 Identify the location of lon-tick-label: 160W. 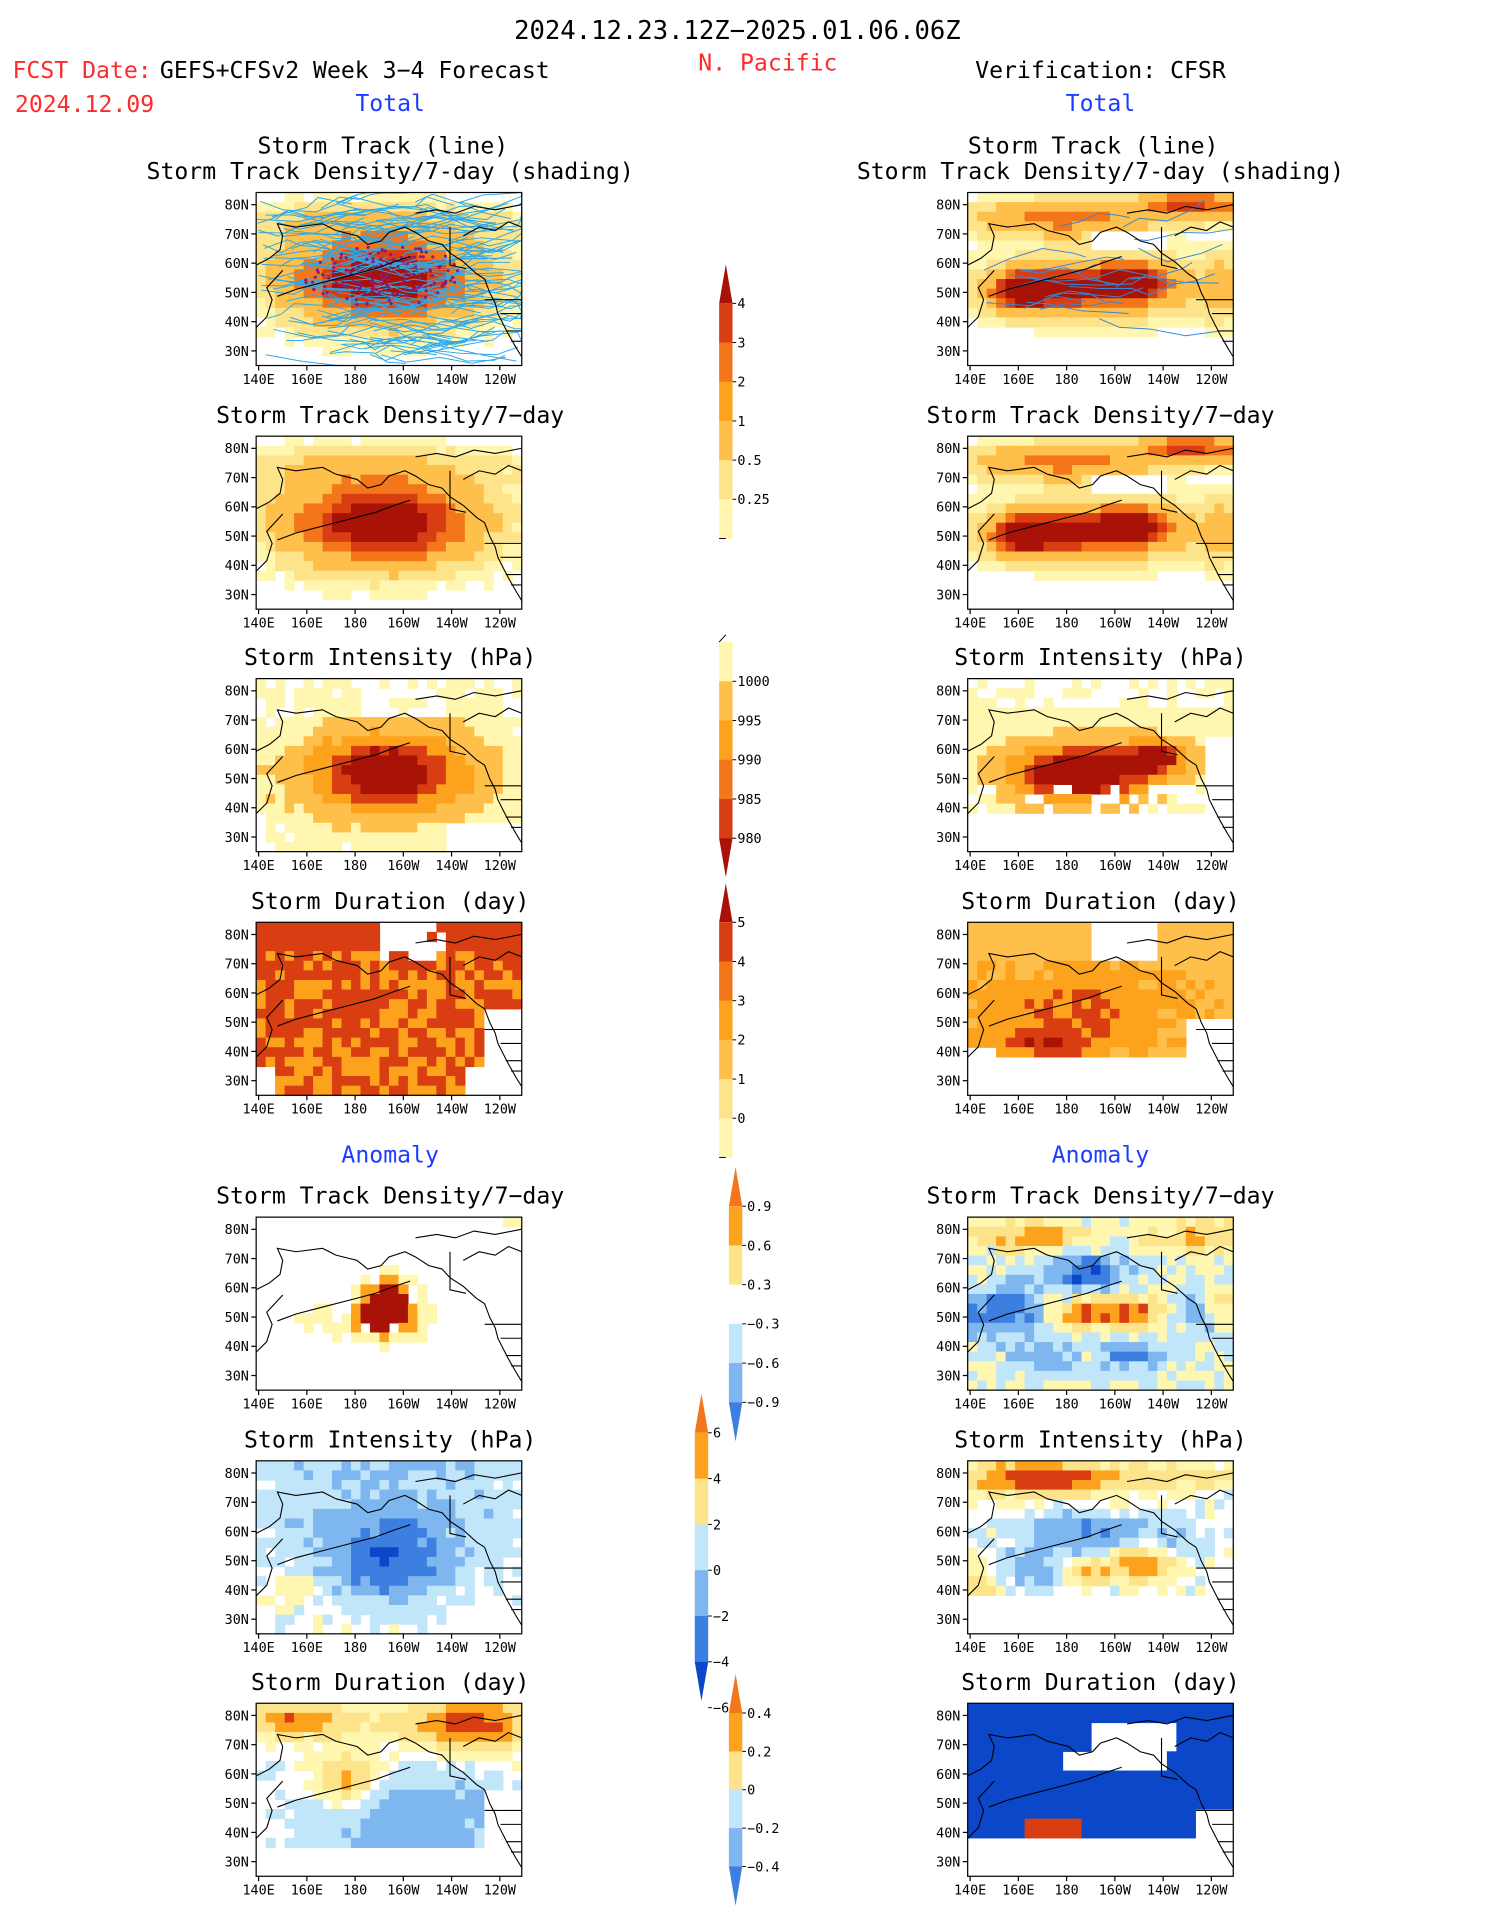
(403, 380).